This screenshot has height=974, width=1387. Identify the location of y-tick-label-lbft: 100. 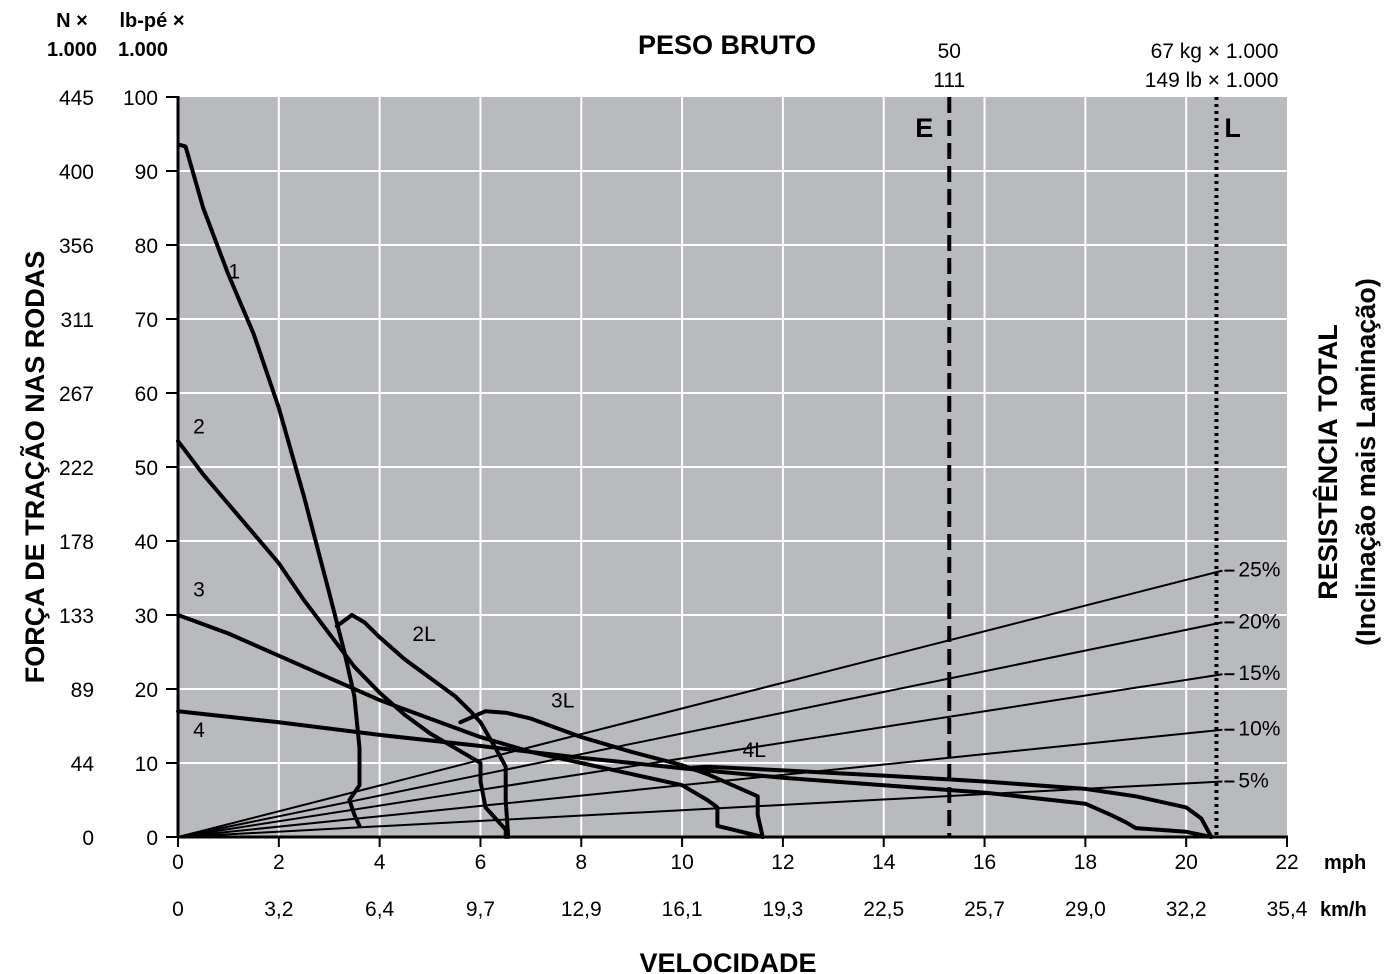
(140, 98).